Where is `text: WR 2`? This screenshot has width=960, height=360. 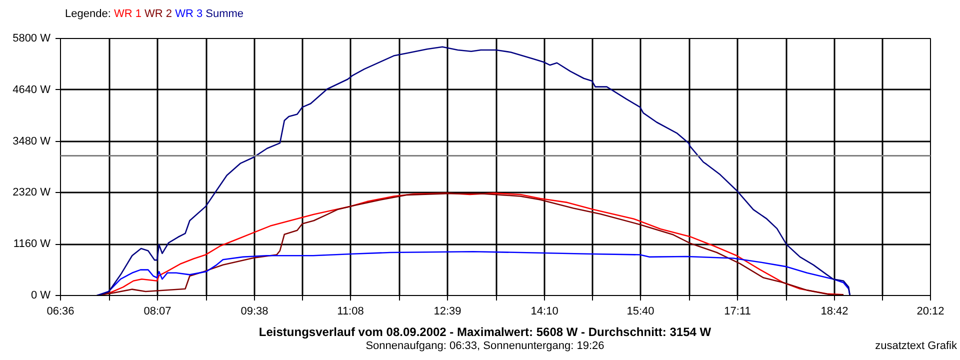
text: WR 2 is located at coordinates (158, 14).